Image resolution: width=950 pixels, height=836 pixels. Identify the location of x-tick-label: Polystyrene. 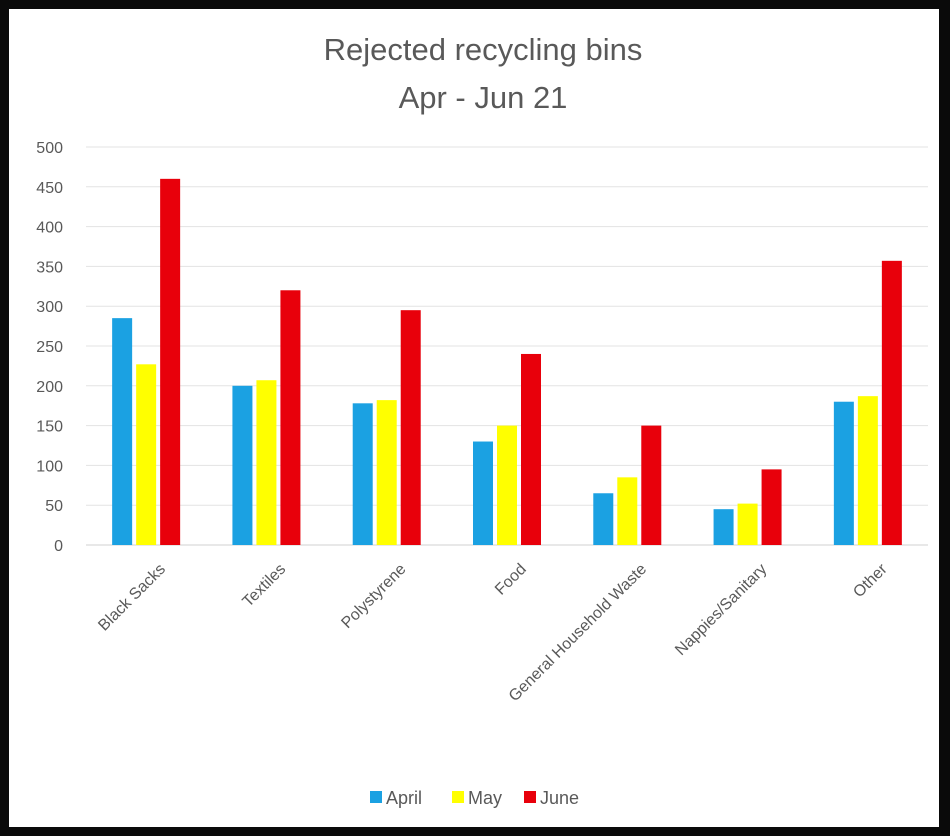
(373, 596).